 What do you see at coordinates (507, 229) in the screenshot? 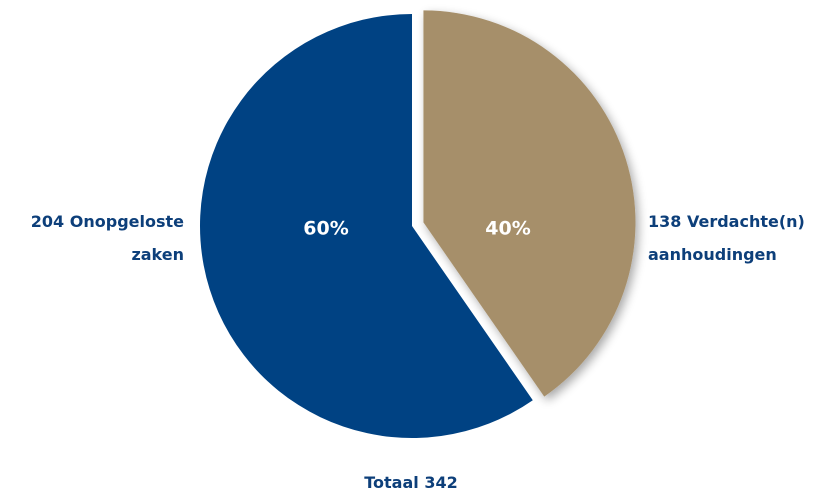
I see `percent-label-verdachte-aanhoudingen: 40%` at bounding box center [507, 229].